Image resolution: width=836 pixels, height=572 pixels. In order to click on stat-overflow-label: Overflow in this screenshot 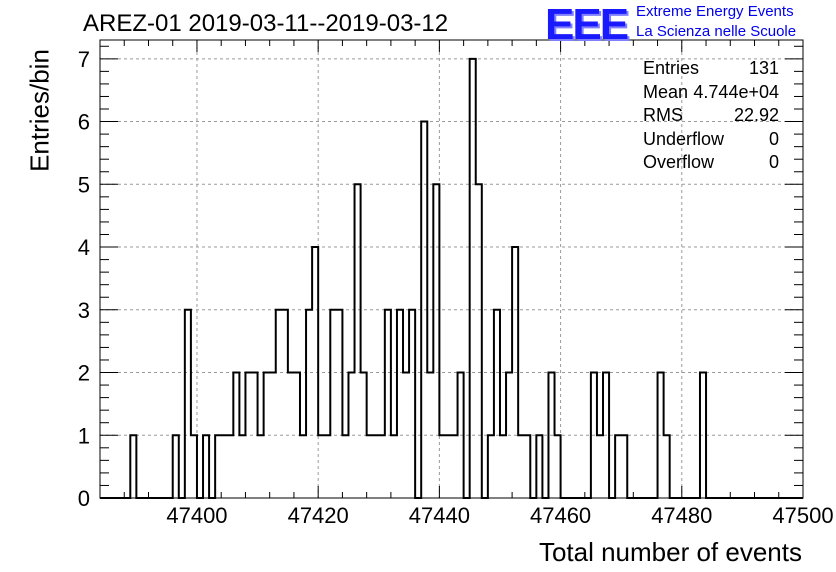, I will do `click(679, 162)`.